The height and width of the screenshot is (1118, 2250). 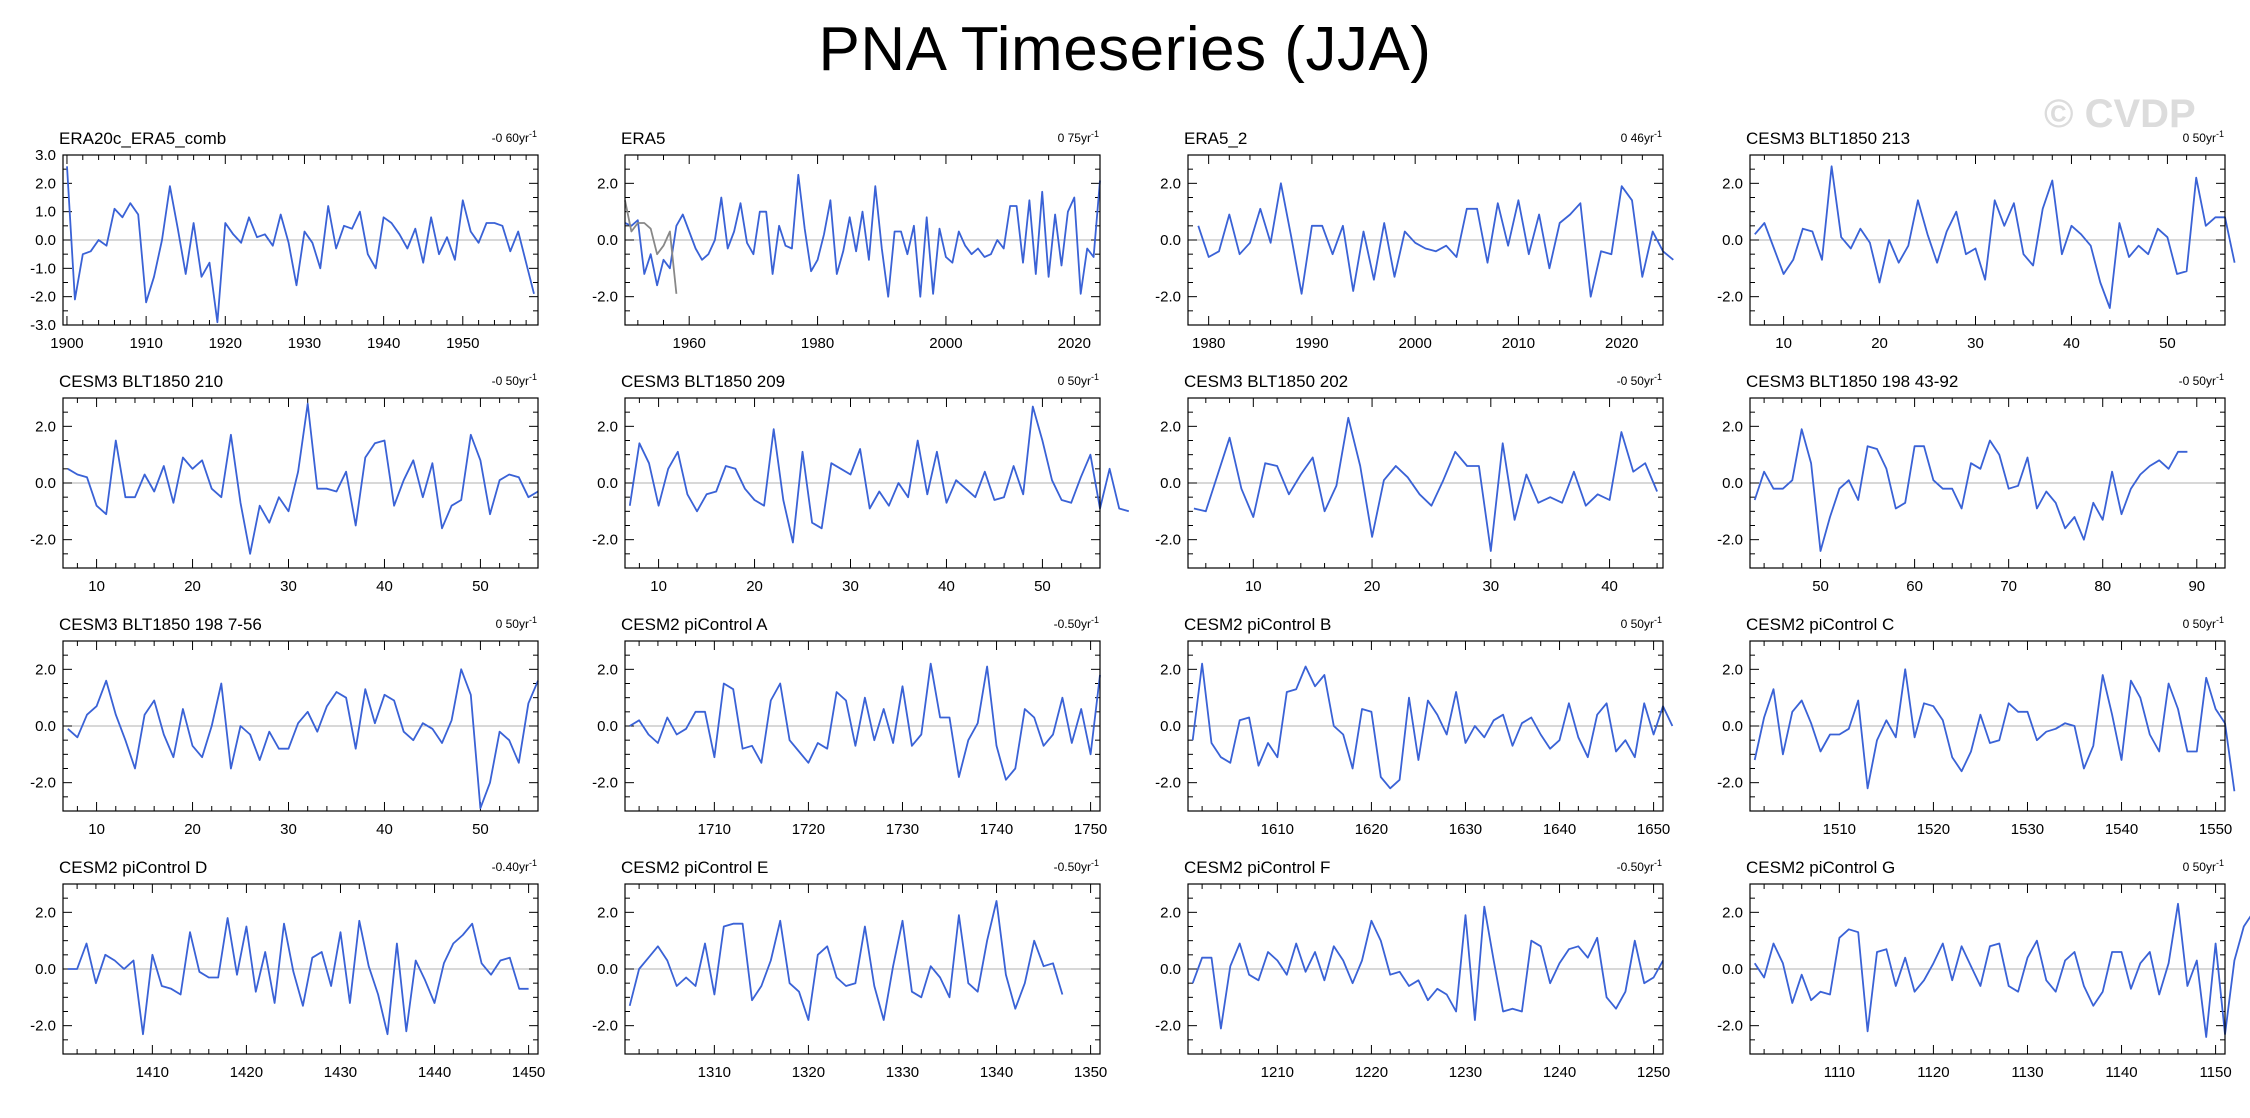 What do you see at coordinates (304, 343) in the screenshot?
I see `x-tick-label: 1930` at bounding box center [304, 343].